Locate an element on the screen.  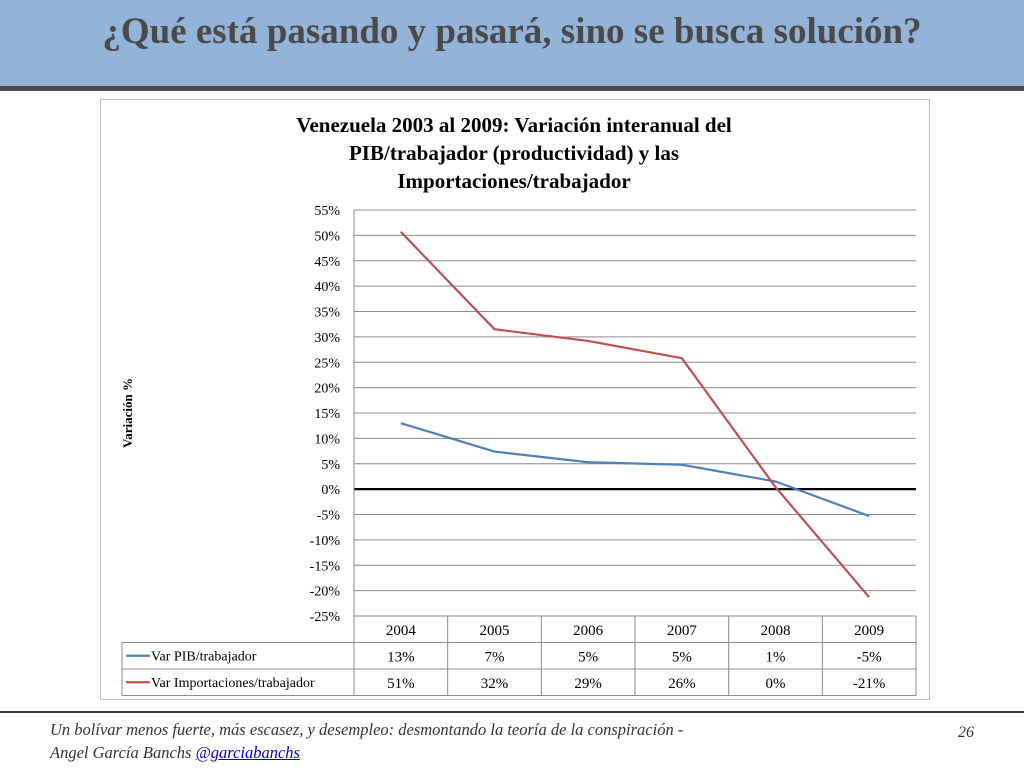
x-category-label: 2007 is located at coordinates (682, 631).